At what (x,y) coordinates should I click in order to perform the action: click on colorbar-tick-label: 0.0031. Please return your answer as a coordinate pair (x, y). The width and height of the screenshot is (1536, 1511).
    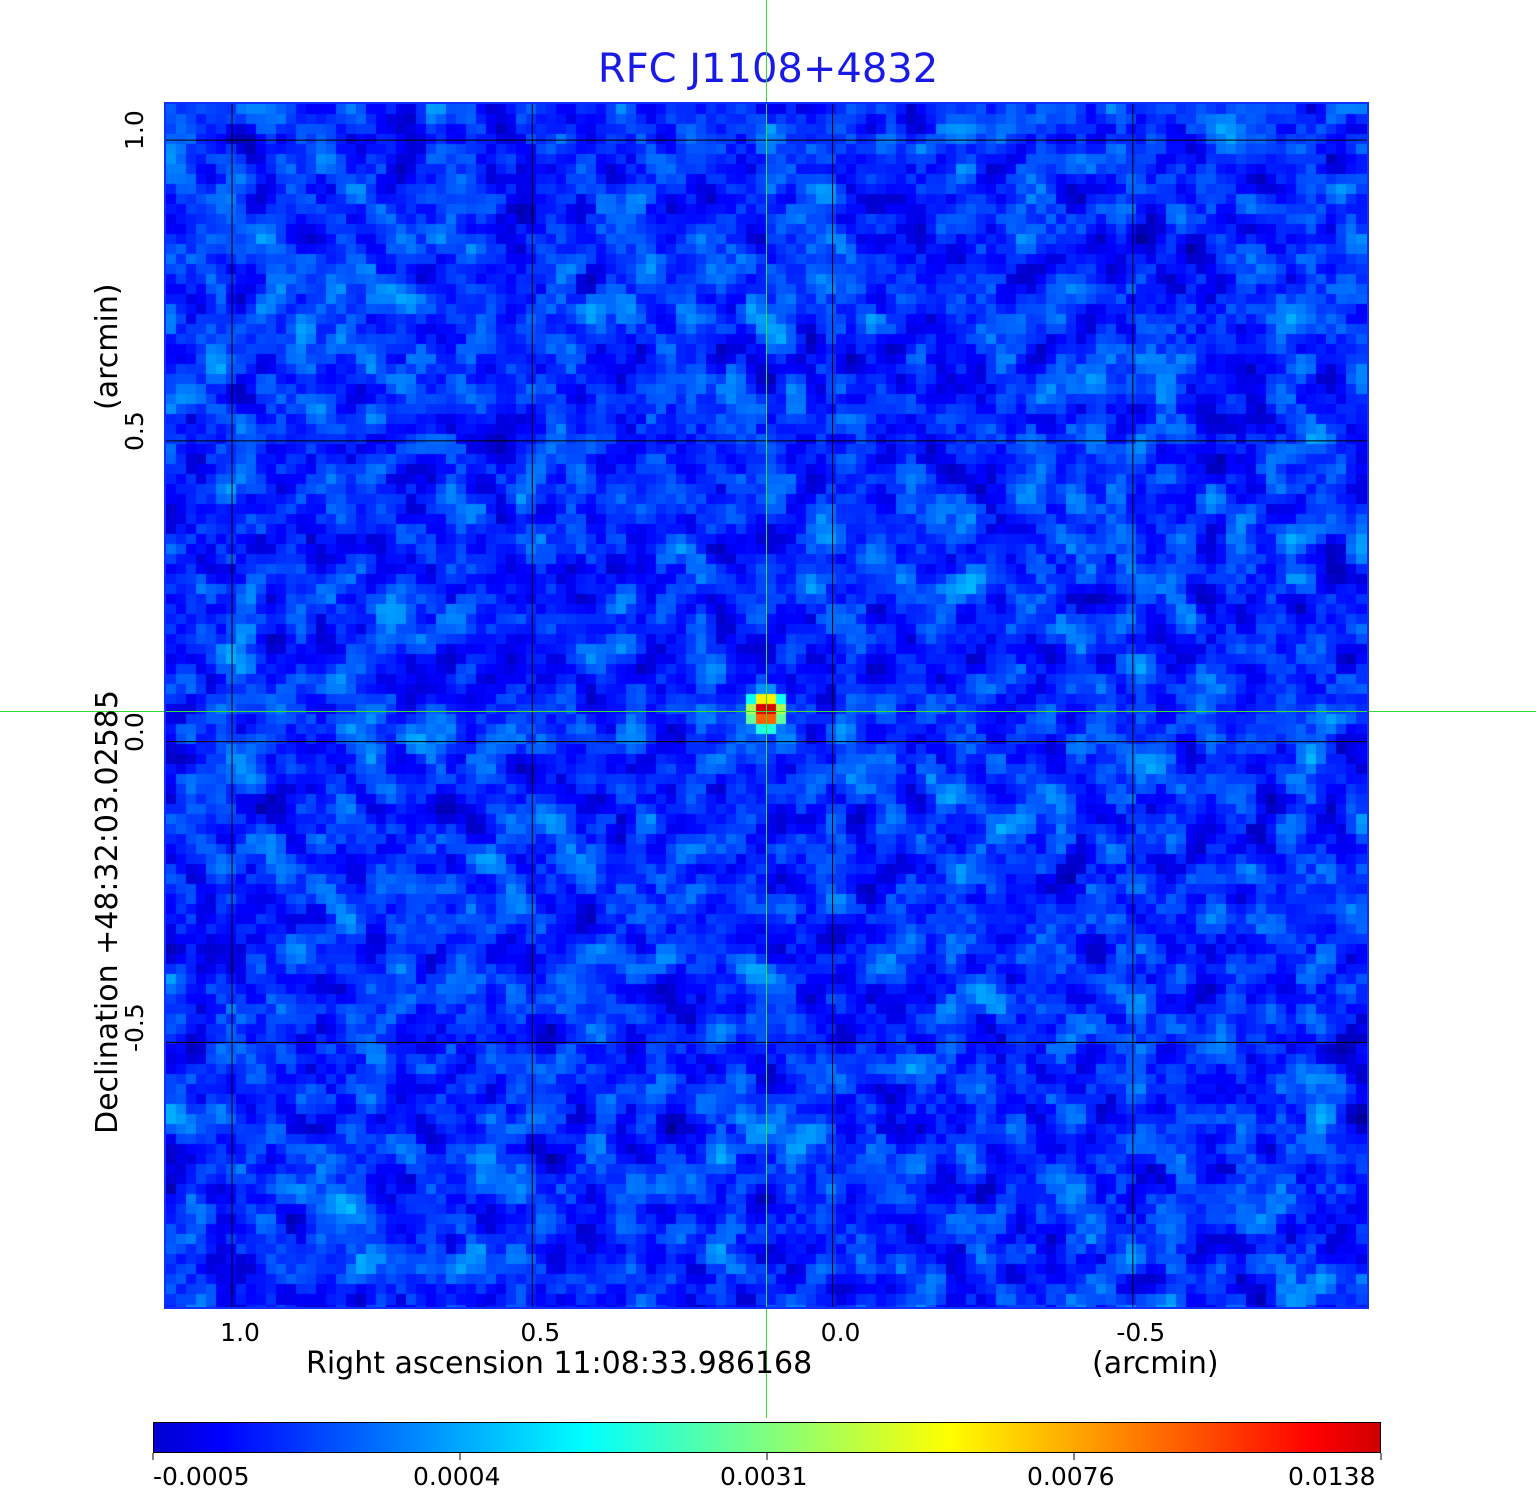
    Looking at the image, I should click on (764, 1476).